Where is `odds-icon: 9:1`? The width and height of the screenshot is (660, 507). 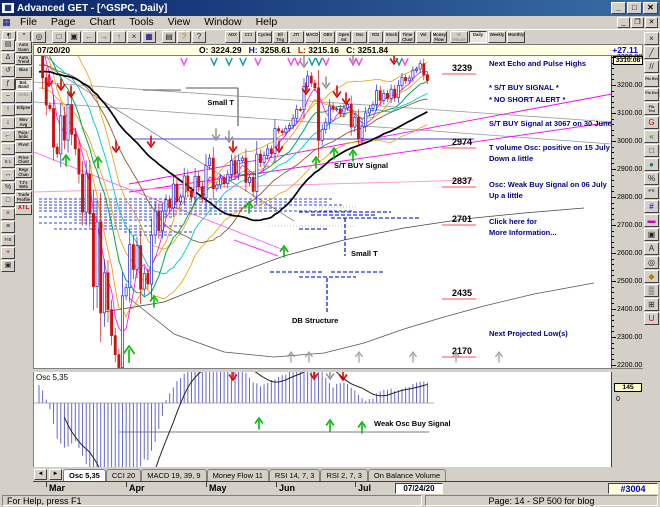
odds-icon: 9:1 is located at coordinates (8, 162).